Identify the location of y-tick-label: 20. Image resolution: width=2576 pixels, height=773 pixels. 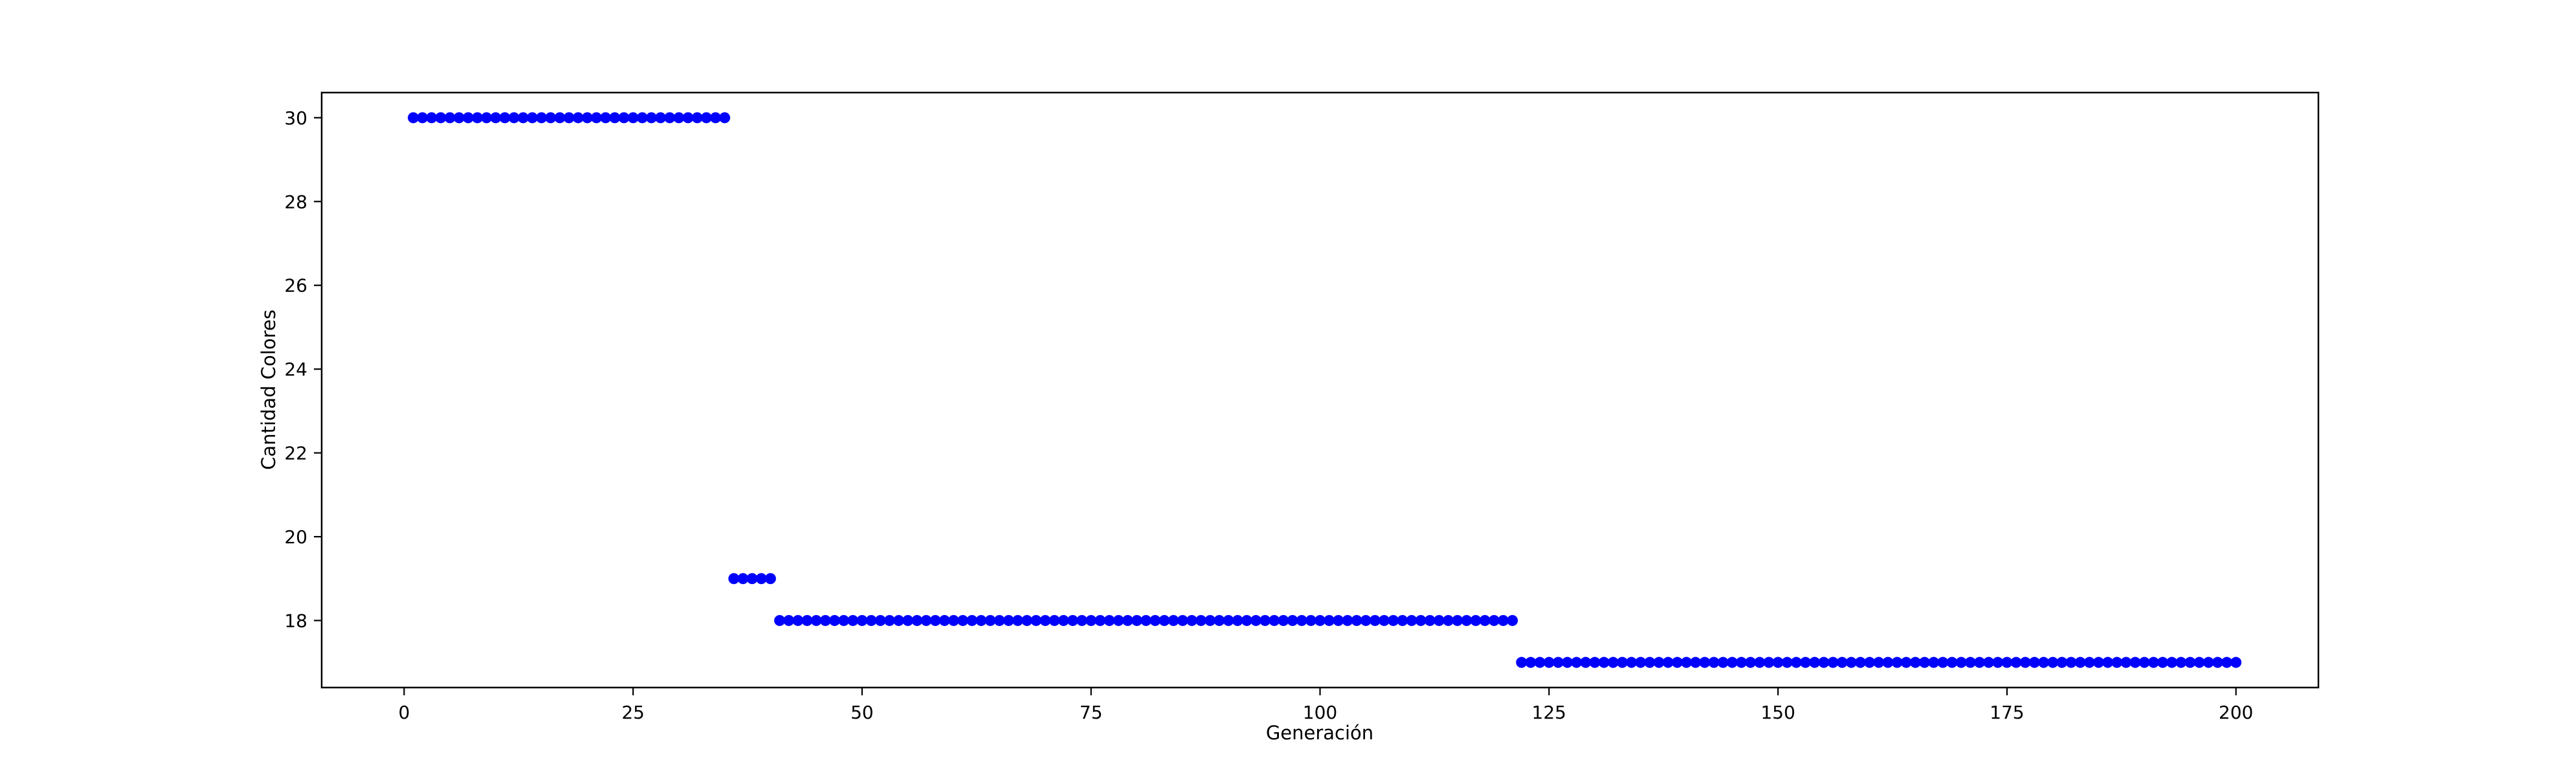
(295, 537).